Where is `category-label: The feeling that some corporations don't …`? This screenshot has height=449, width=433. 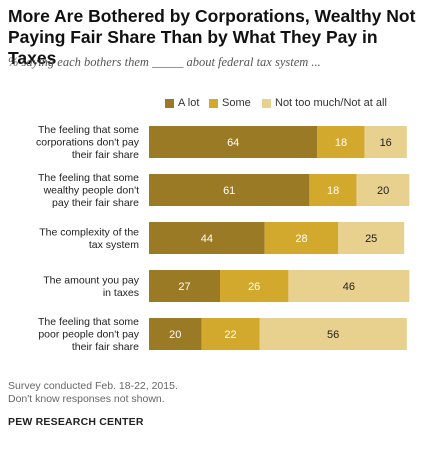
category-label: The feeling that some corporations don't … is located at coordinates (88, 142).